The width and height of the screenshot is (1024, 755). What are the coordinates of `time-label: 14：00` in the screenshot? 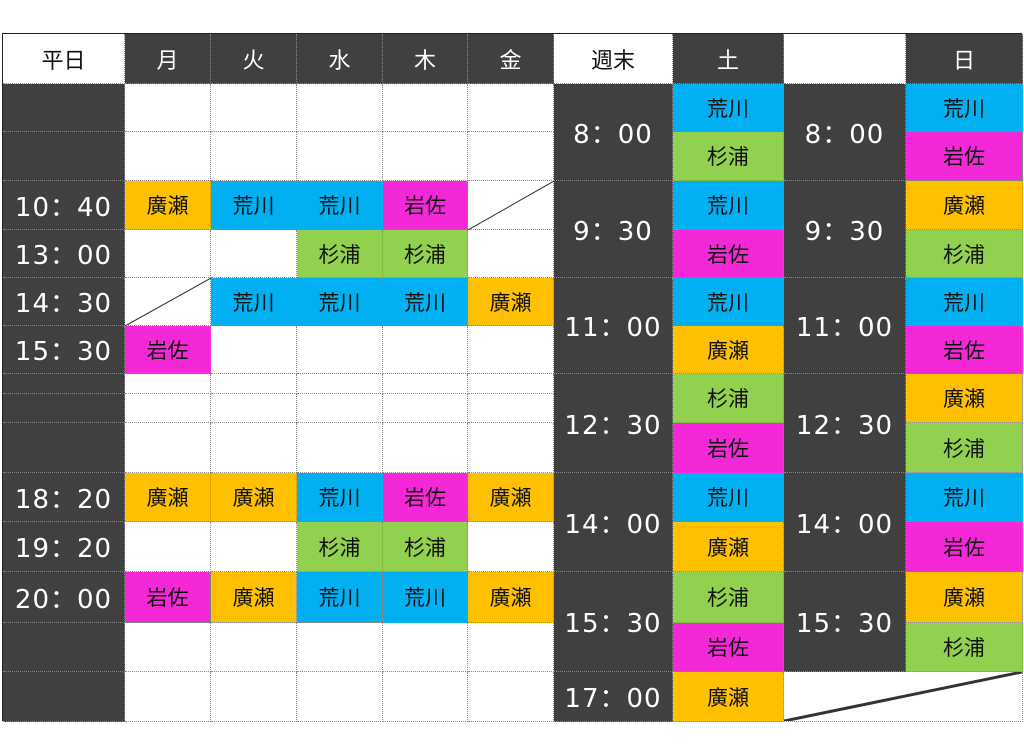 It's located at (845, 522).